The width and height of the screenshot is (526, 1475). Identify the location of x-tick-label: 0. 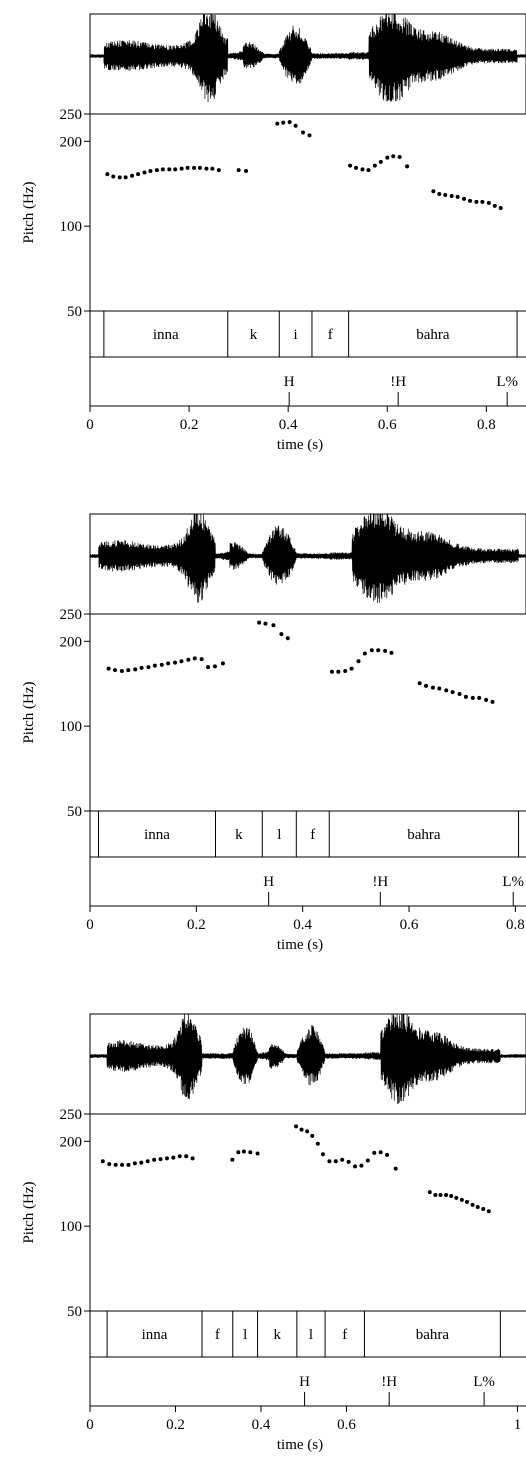
(90, 1425).